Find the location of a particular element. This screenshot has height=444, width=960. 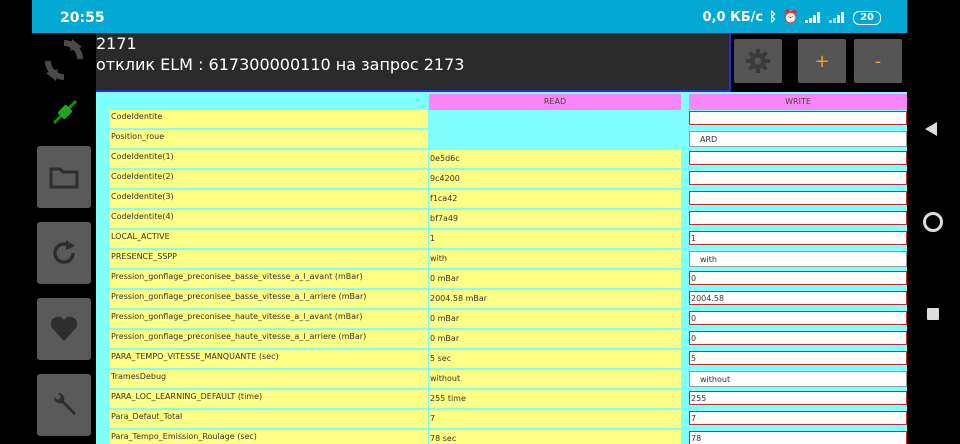

param-read-value: 7 is located at coordinates (555, 419).